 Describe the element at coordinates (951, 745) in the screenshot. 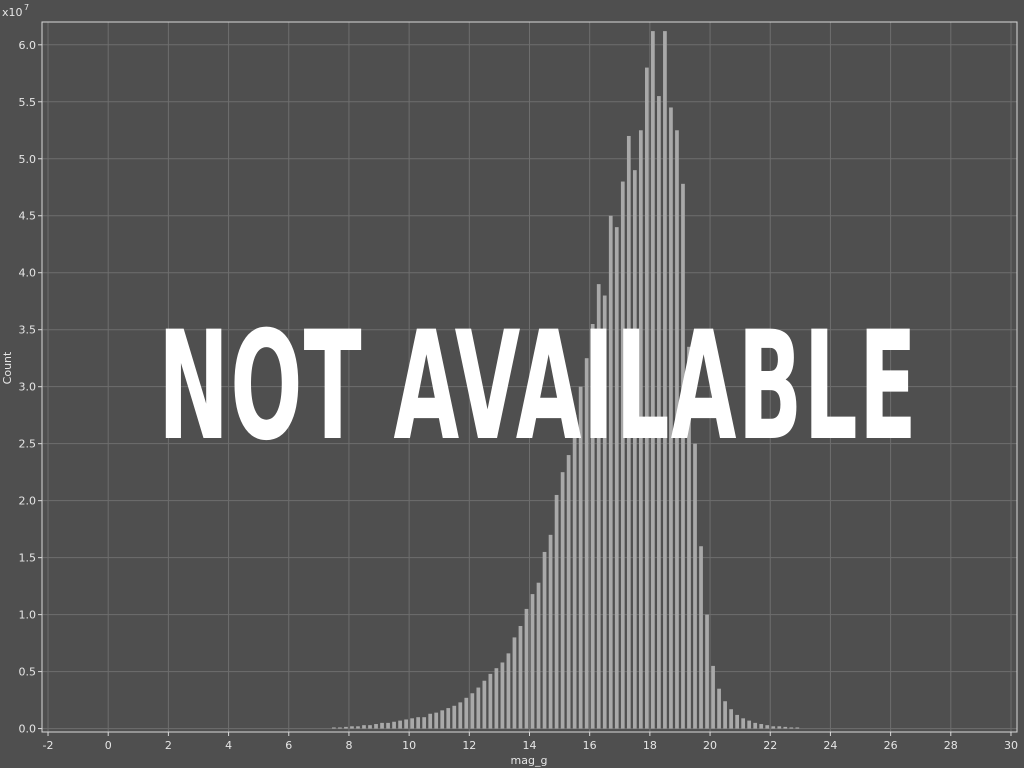

I see `x-tick-label: 28` at that location.